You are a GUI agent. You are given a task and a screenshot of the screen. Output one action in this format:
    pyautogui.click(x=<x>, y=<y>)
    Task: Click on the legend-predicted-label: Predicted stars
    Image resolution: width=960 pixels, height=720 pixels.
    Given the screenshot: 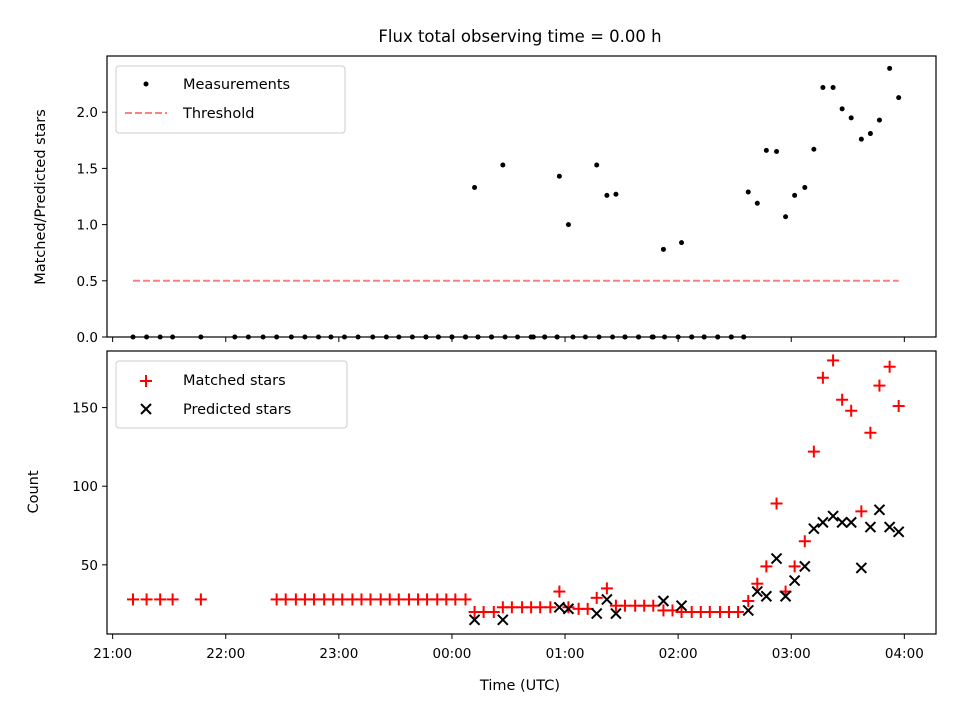 What is the action you would take?
    pyautogui.click(x=237, y=410)
    